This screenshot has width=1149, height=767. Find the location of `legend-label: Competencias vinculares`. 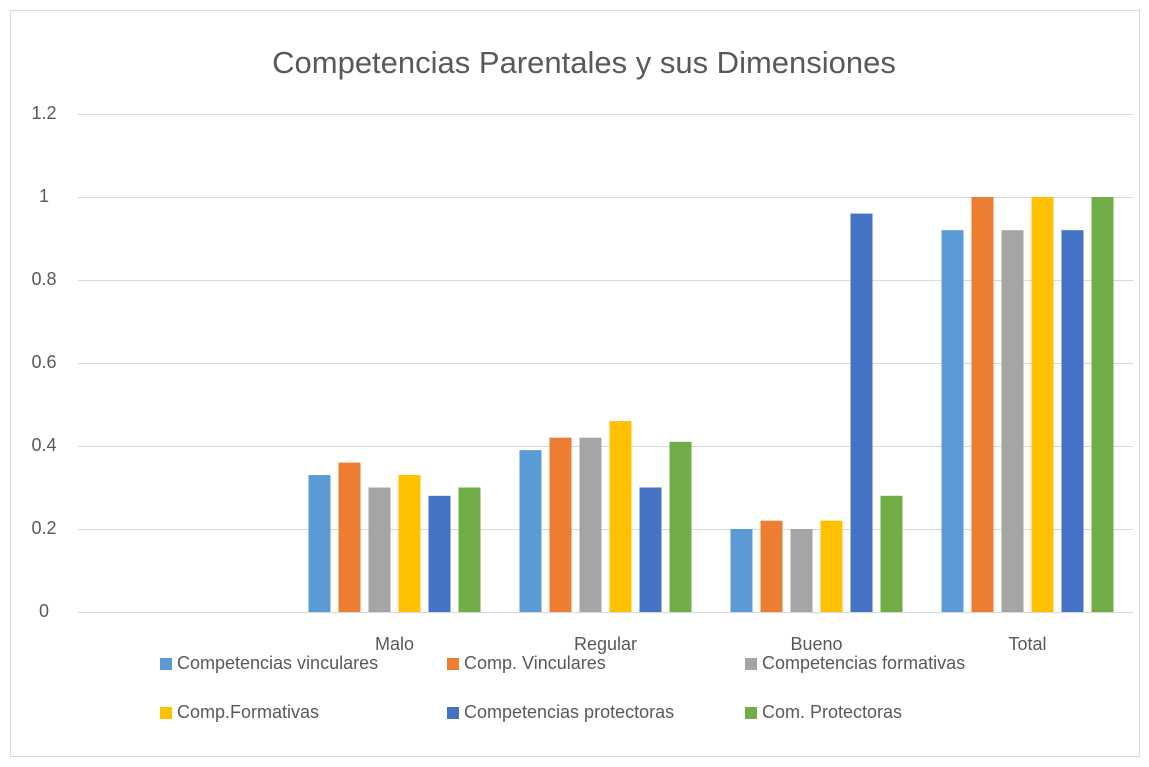

legend-label: Competencias vinculares is located at coordinates (277, 663).